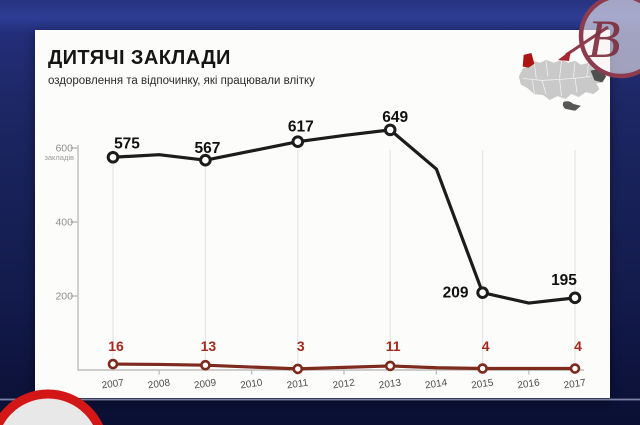 The height and width of the screenshot is (425, 640). What do you see at coordinates (139, 58) in the screenshot?
I see `chart-title: ДИТЯЧІ ЗАКЛАДИ` at bounding box center [139, 58].